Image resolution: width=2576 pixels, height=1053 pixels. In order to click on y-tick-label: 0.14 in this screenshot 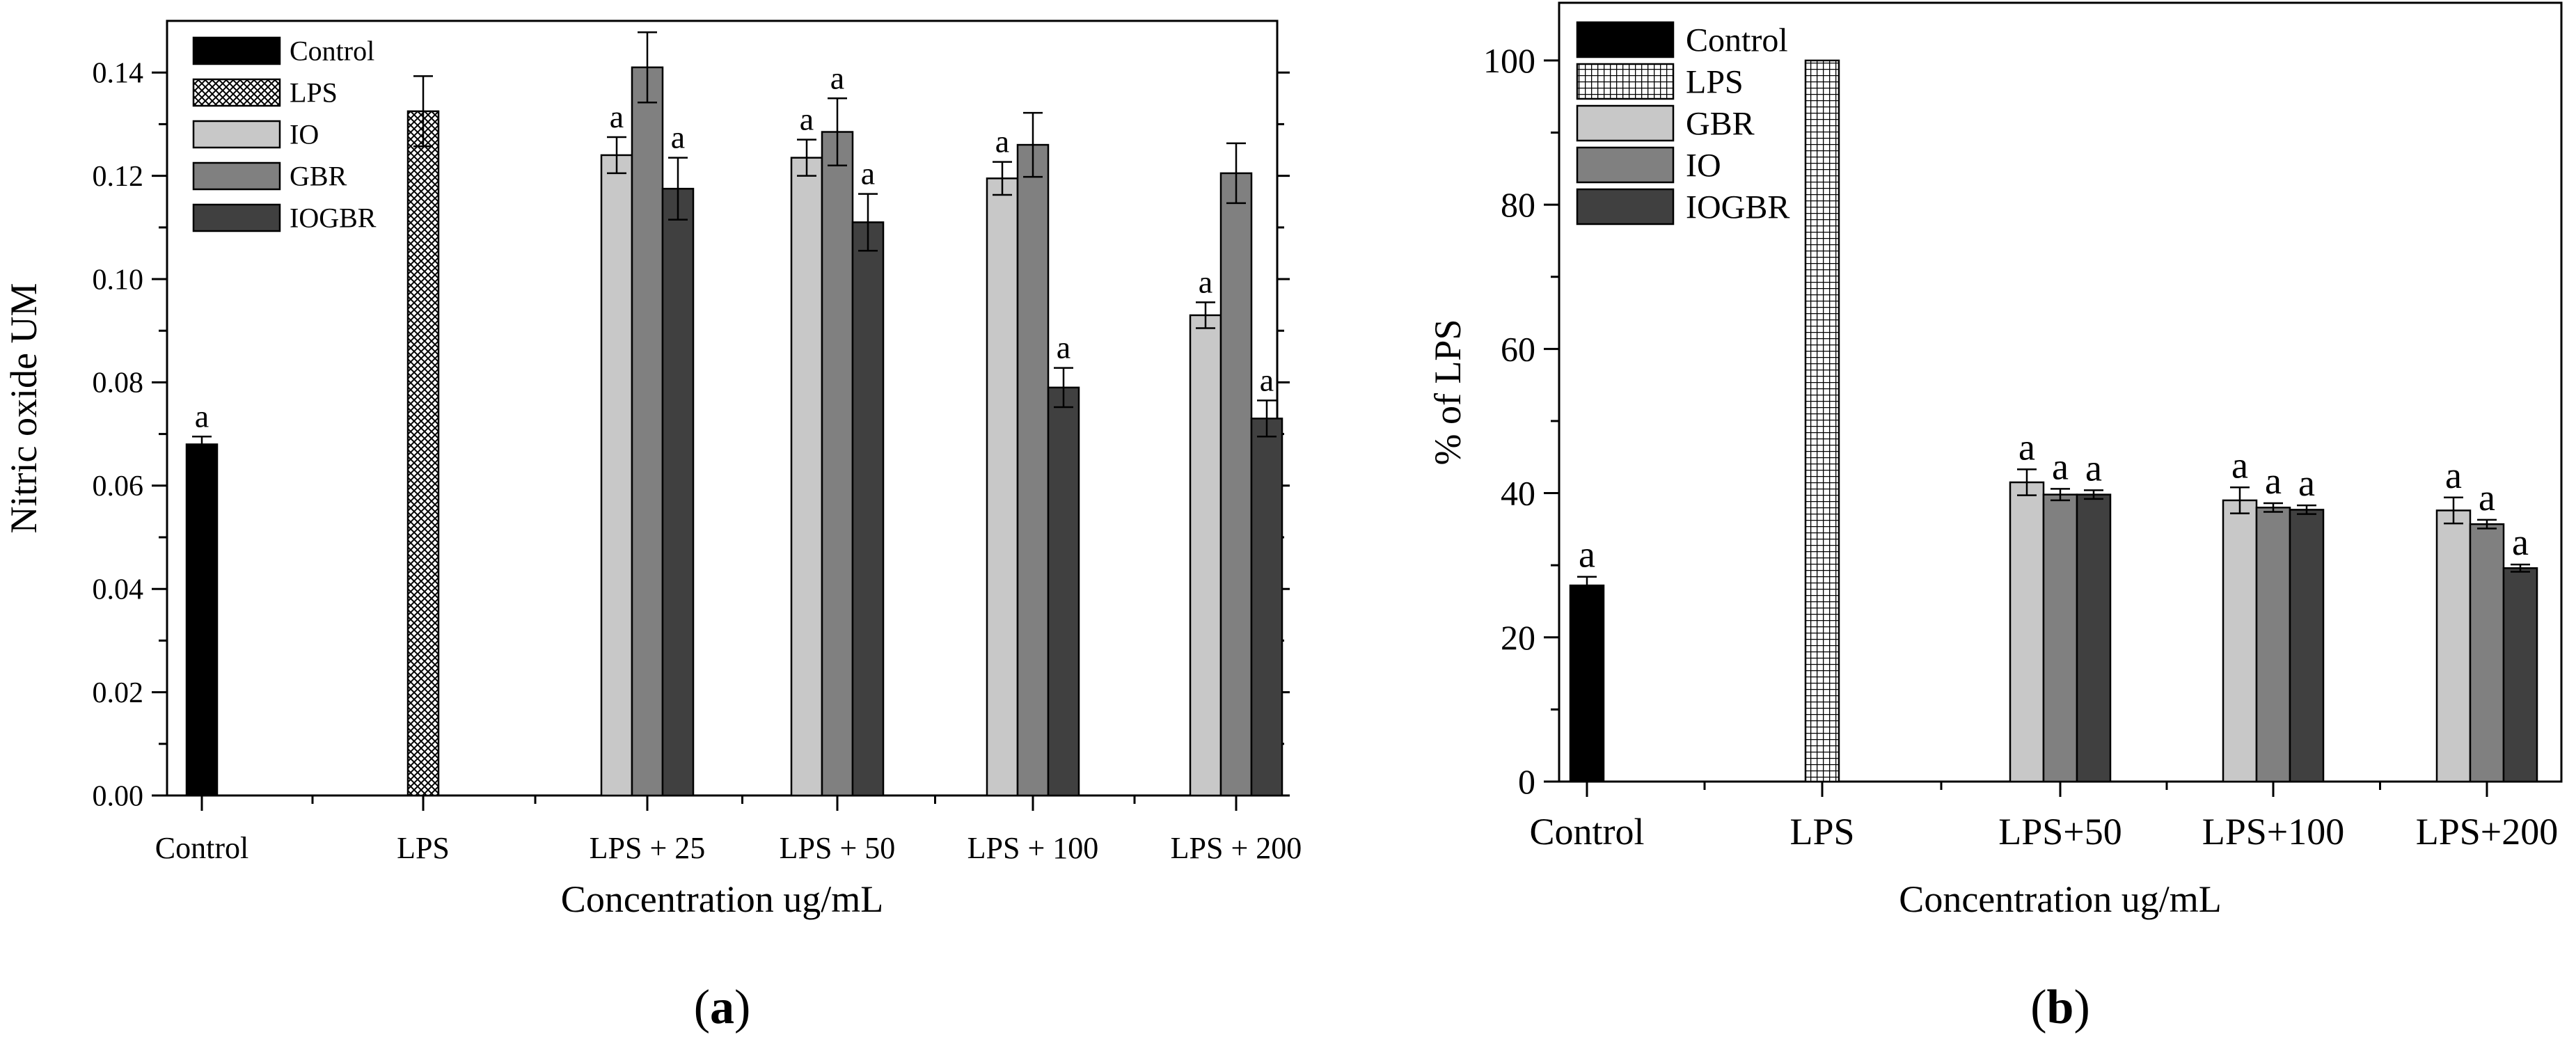, I will do `click(118, 73)`.